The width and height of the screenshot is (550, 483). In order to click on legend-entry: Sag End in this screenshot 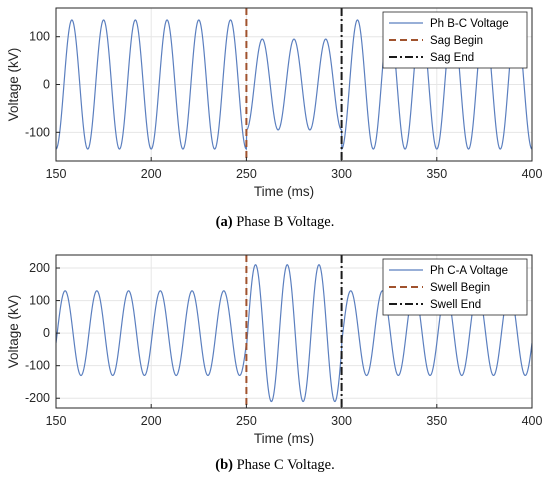, I will do `click(452, 58)`.